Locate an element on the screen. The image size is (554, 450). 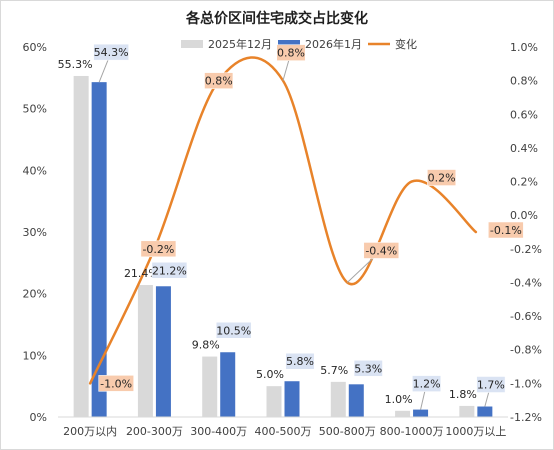
data-label-2026-01: 10.5% is located at coordinates (233, 330).